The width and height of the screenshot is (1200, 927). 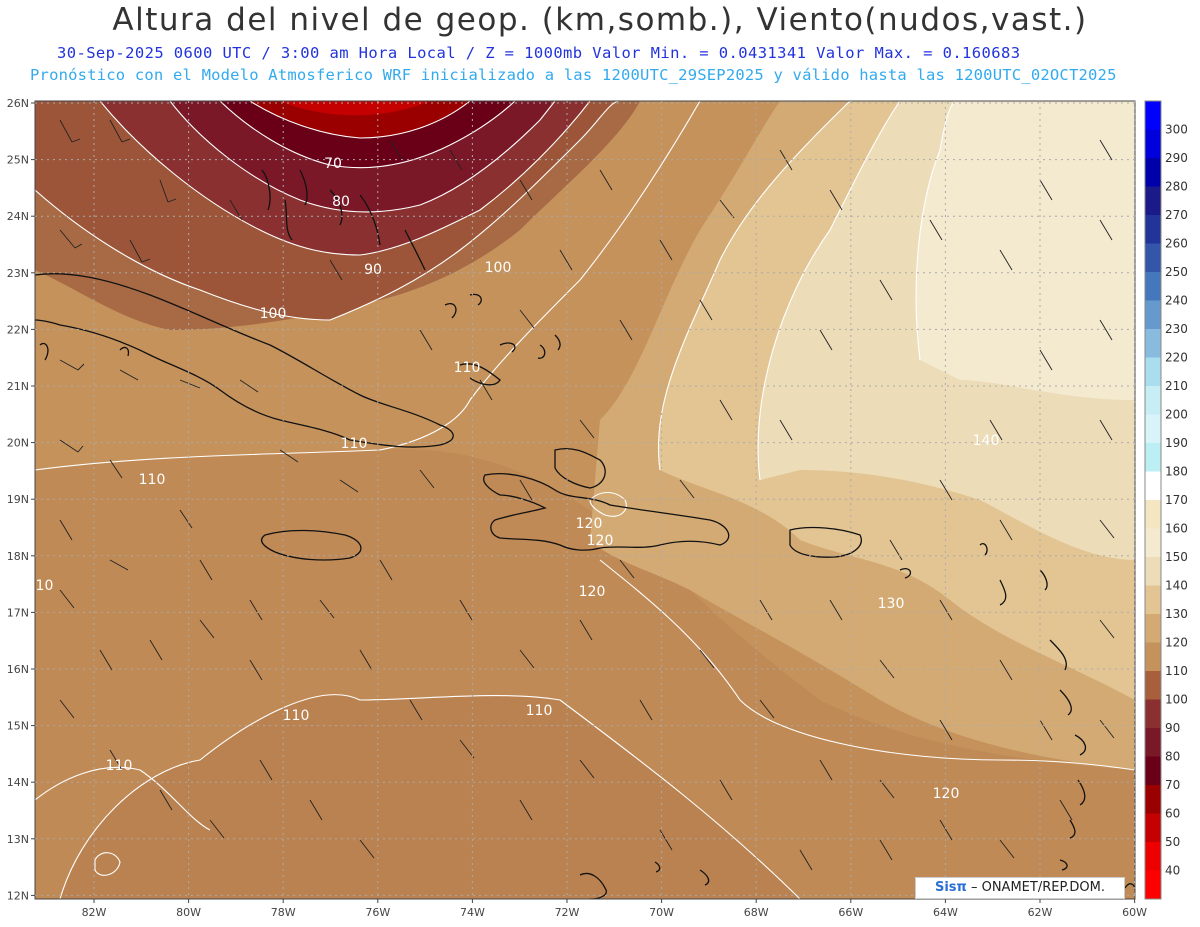 What do you see at coordinates (1040, 912) in the screenshot?
I see `lon-label: 62W` at bounding box center [1040, 912].